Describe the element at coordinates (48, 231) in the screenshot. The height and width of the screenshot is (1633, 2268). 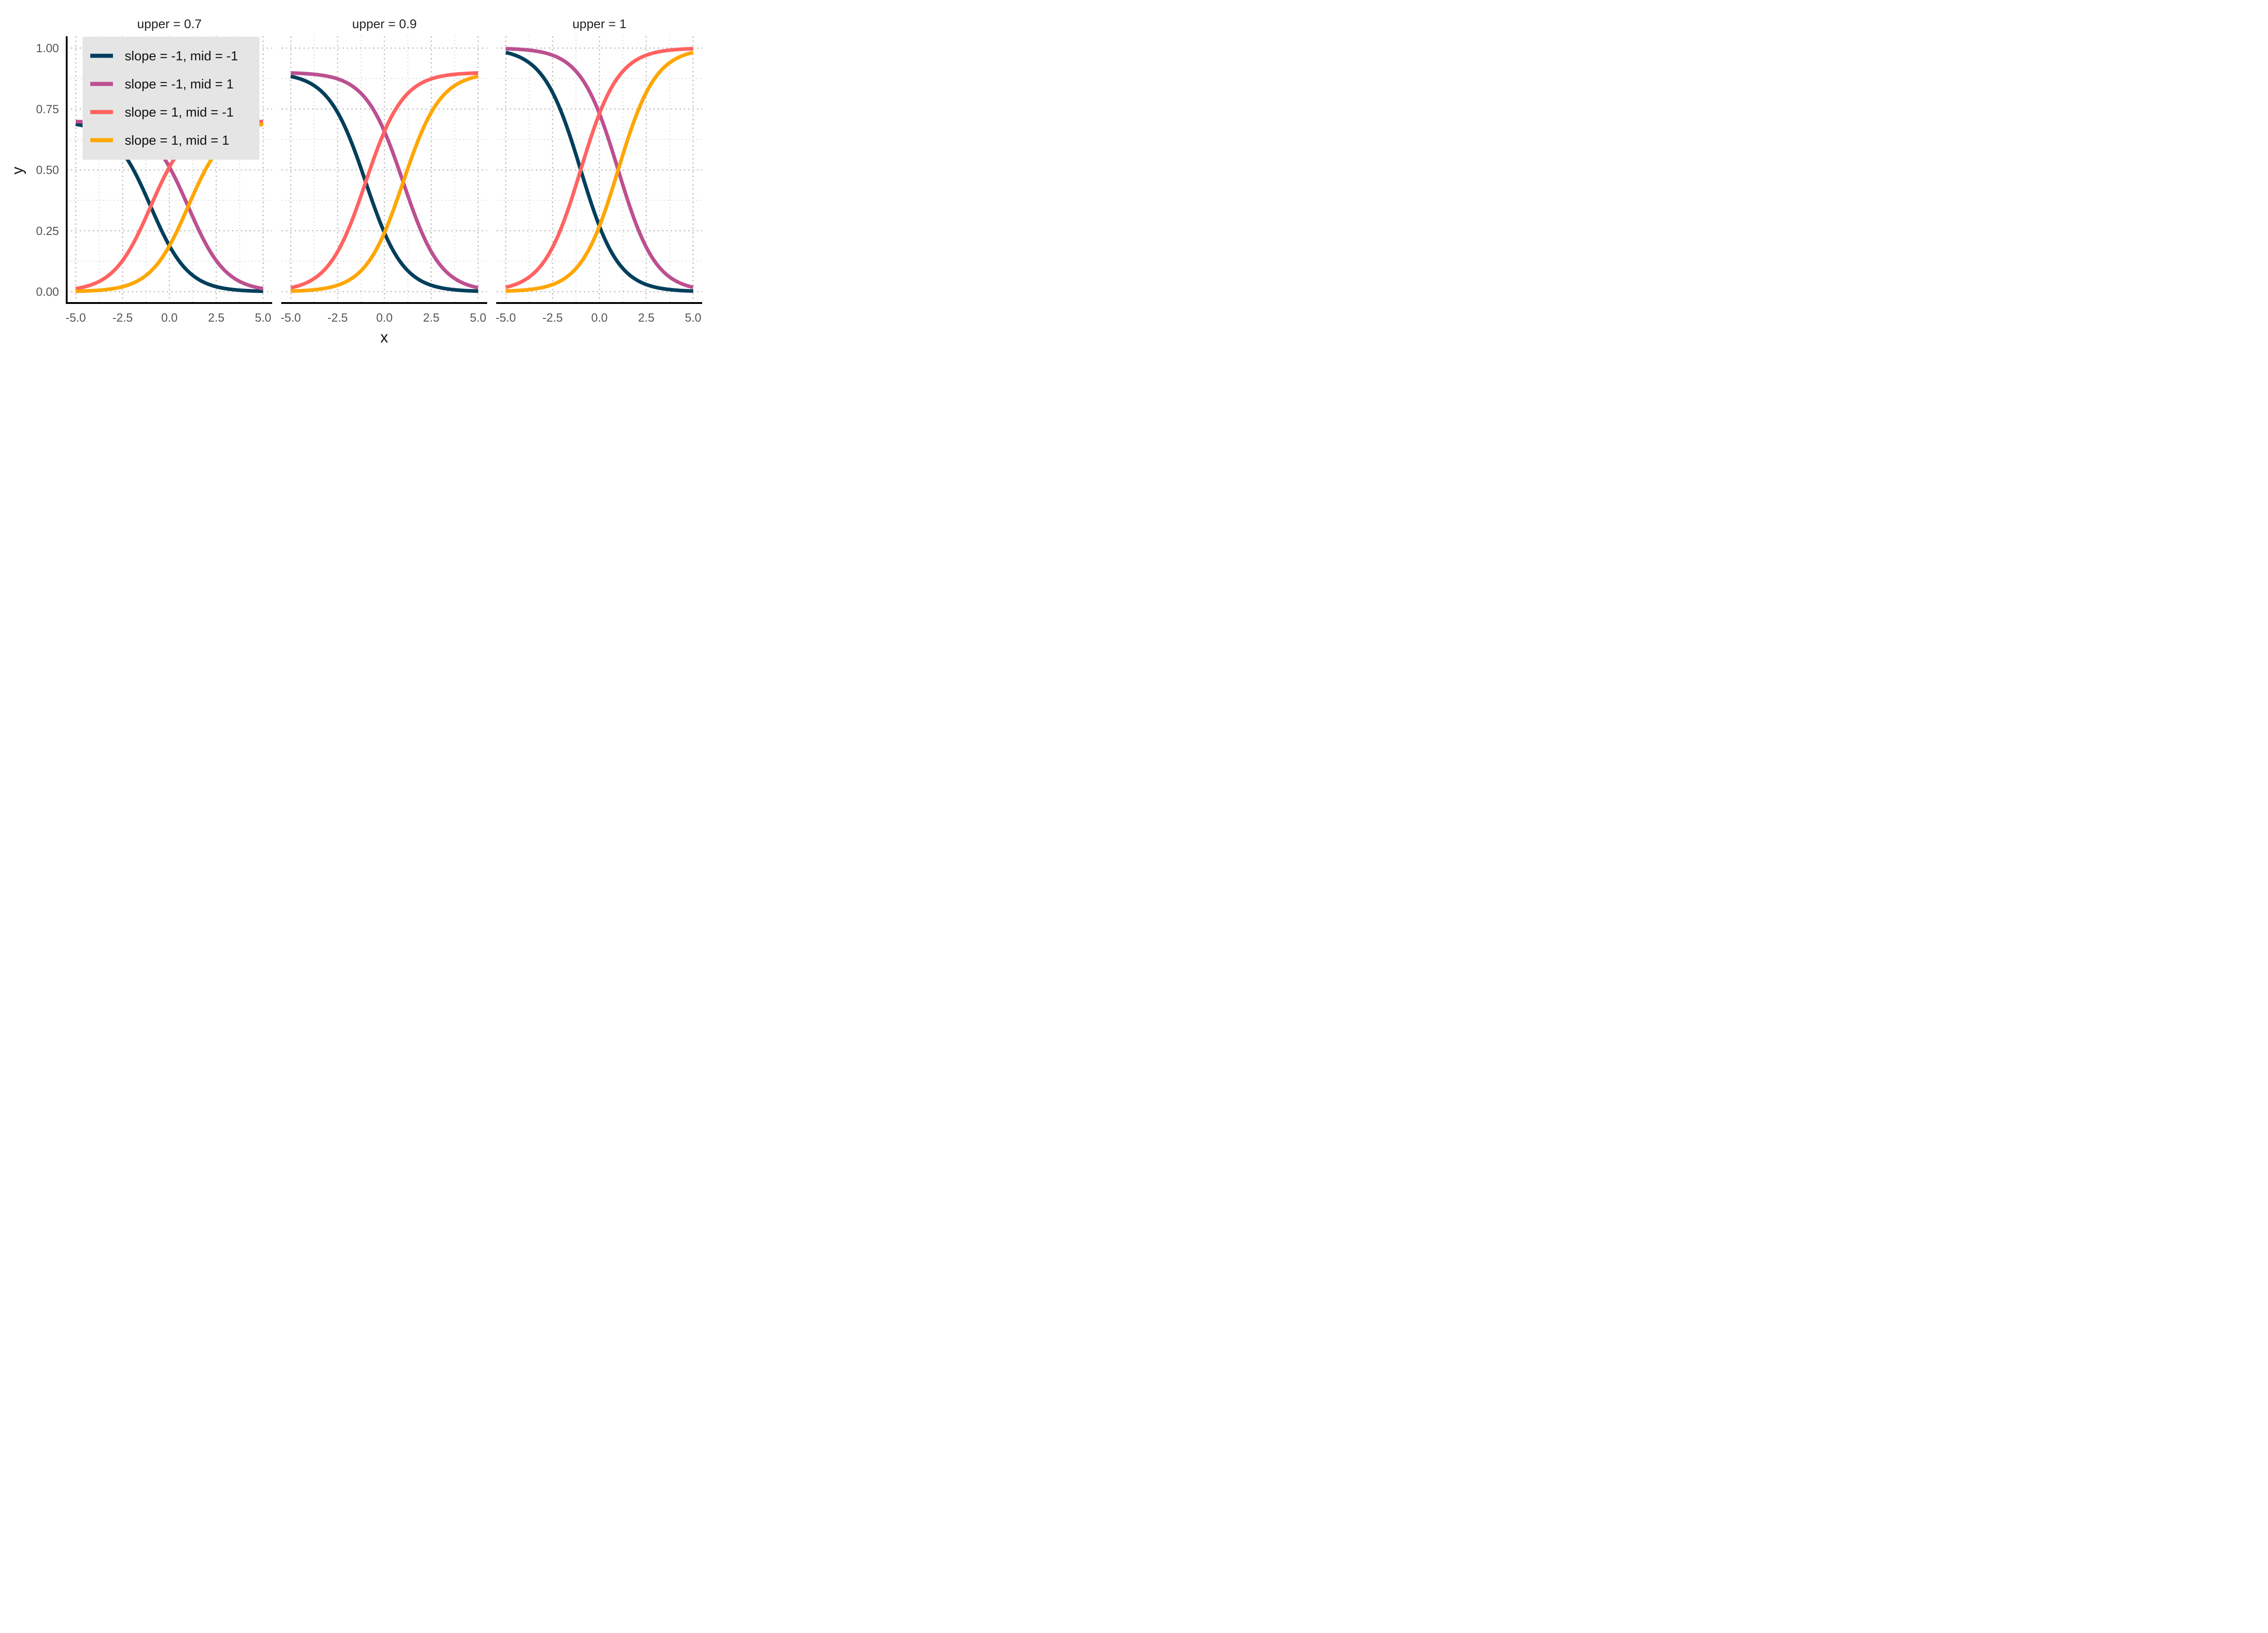
I see `y-tick-label: 0.25` at that location.